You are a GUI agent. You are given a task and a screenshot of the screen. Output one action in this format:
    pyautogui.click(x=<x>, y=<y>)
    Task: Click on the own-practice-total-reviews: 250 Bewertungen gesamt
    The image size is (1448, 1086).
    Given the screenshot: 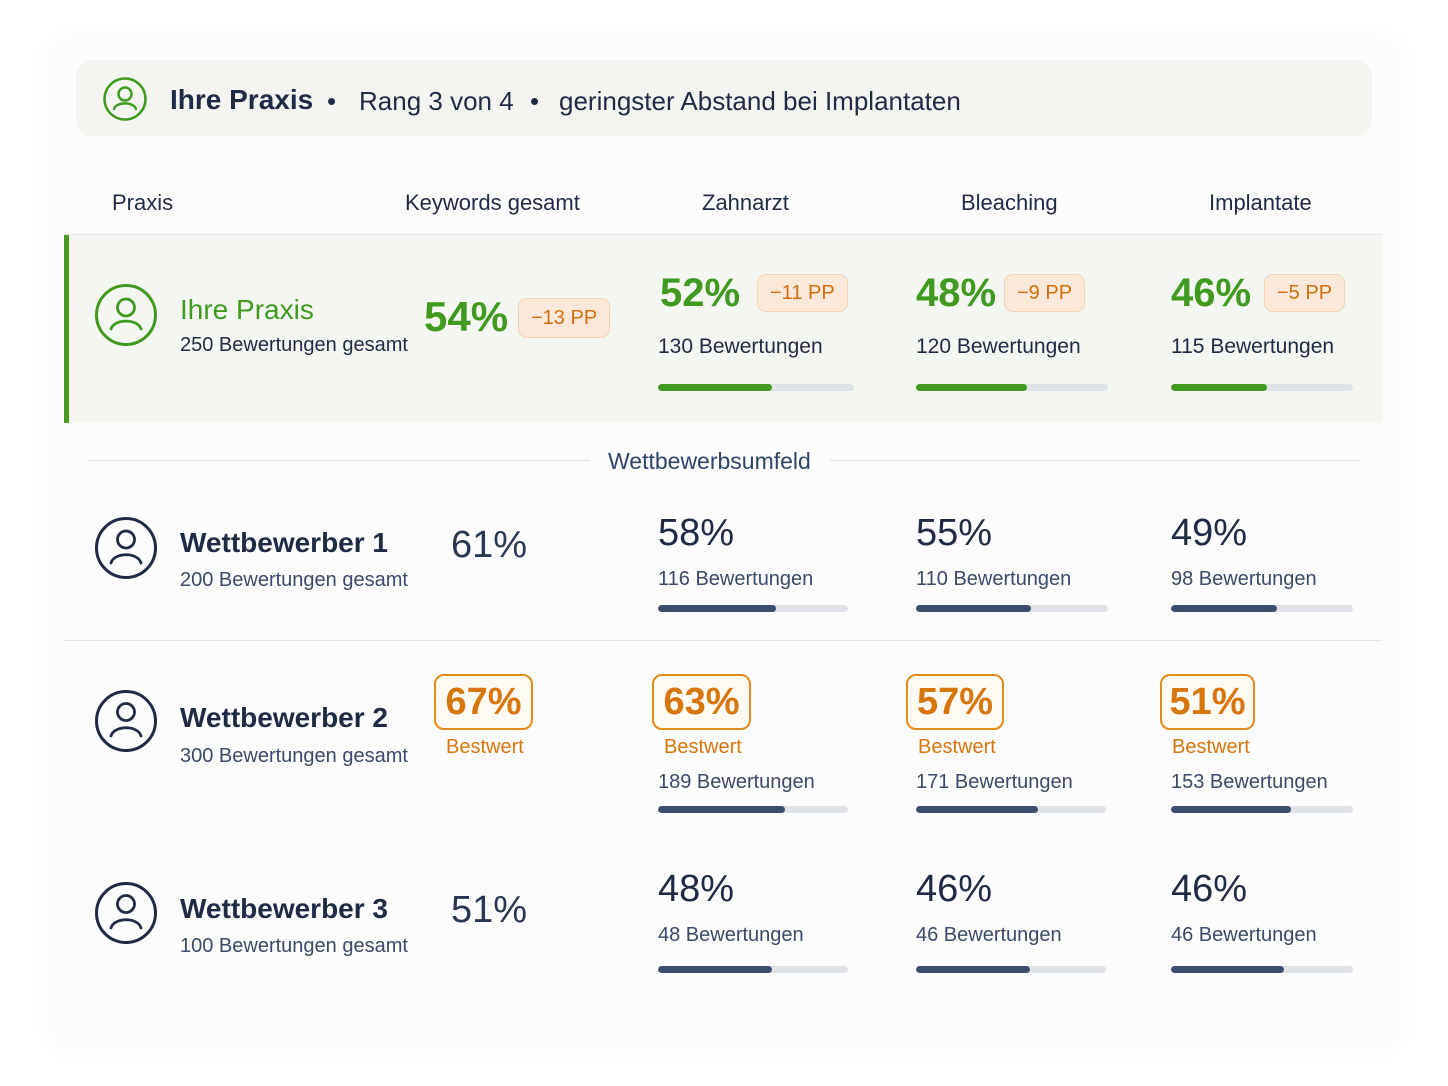 What is the action you would take?
    pyautogui.click(x=294, y=345)
    